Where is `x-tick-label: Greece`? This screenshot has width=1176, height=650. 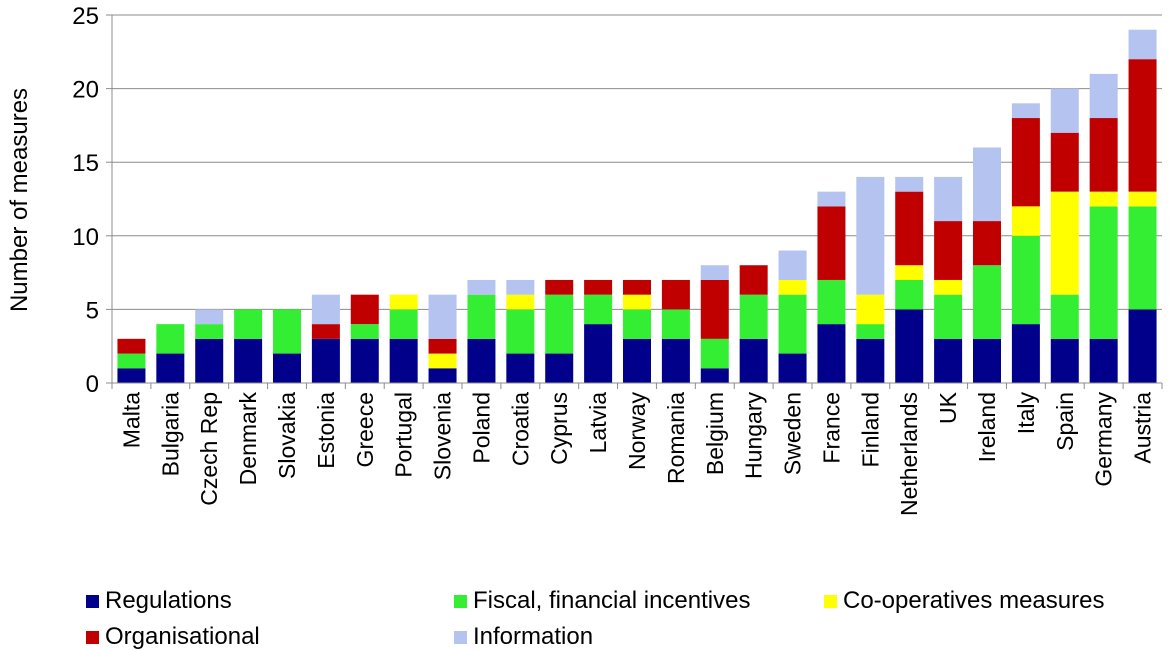
x-tick-label: Greece is located at coordinates (365, 429).